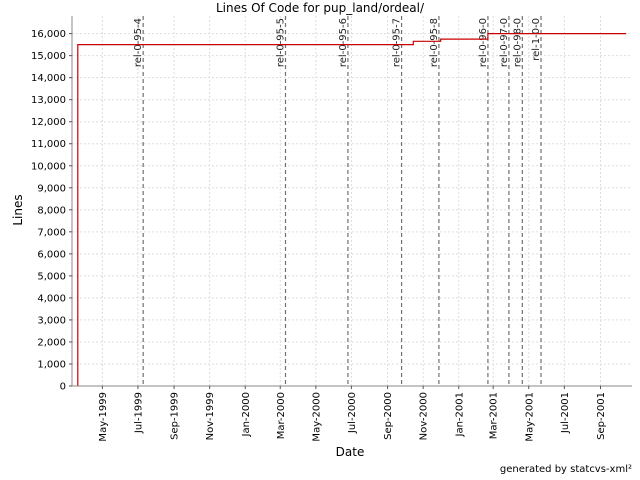 This screenshot has height=480, width=640. I want to click on x-tick-label: Sep-1999, so click(175, 416).